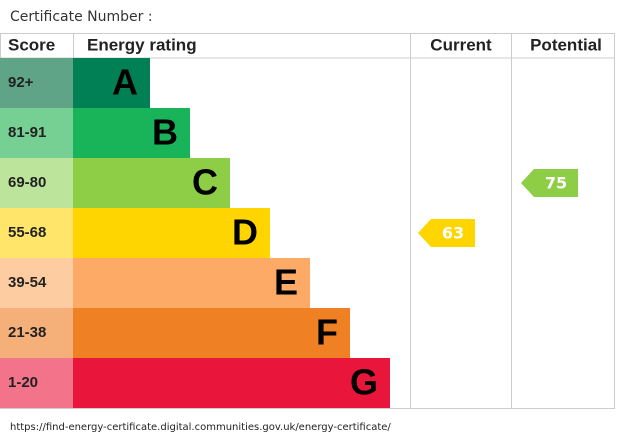 Image resolution: width=620 pixels, height=444 pixels. Describe the element at coordinates (31, 44) in the screenshot. I see `column-header: Score` at that location.